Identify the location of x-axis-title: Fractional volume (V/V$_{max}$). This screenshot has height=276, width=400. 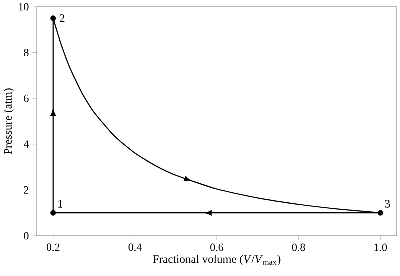
(217, 260).